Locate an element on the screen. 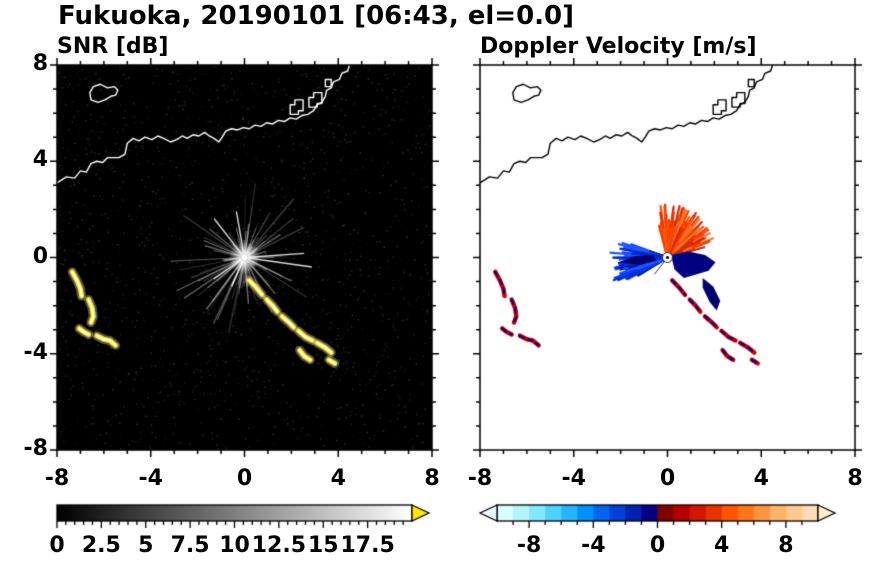 Image resolution: width=870 pixels, height=570 pixels. doppler-colorbar-label: 8 is located at coordinates (786, 545).